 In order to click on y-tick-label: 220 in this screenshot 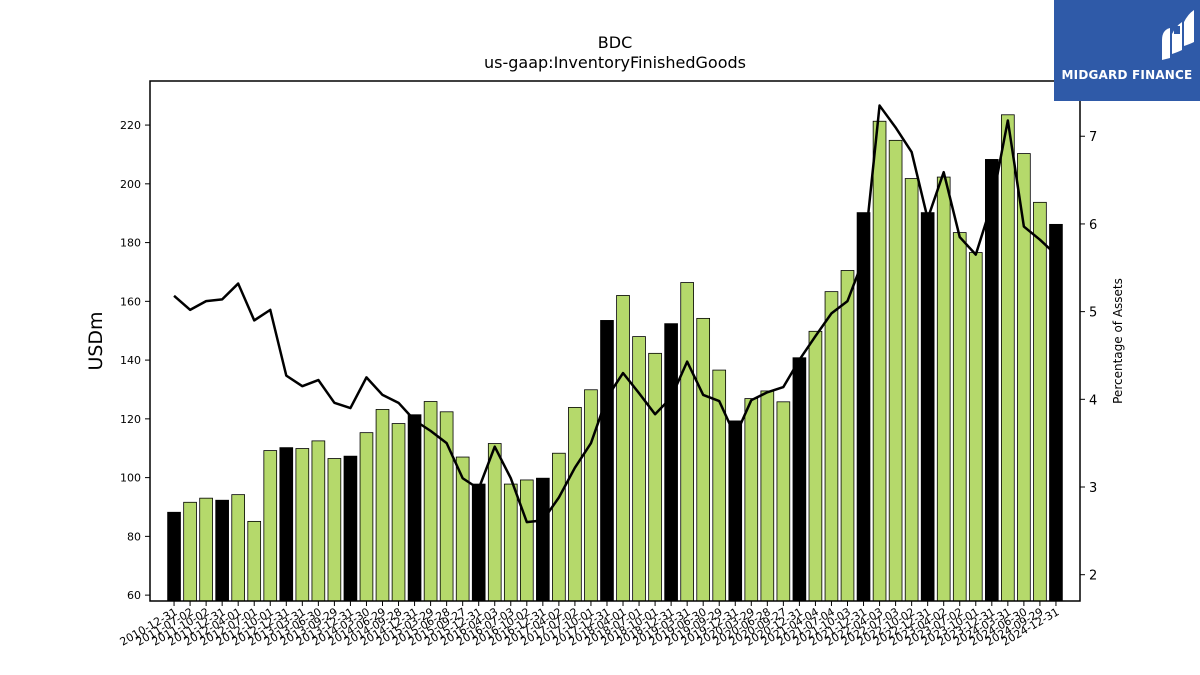, I will do `click(130, 125)`.